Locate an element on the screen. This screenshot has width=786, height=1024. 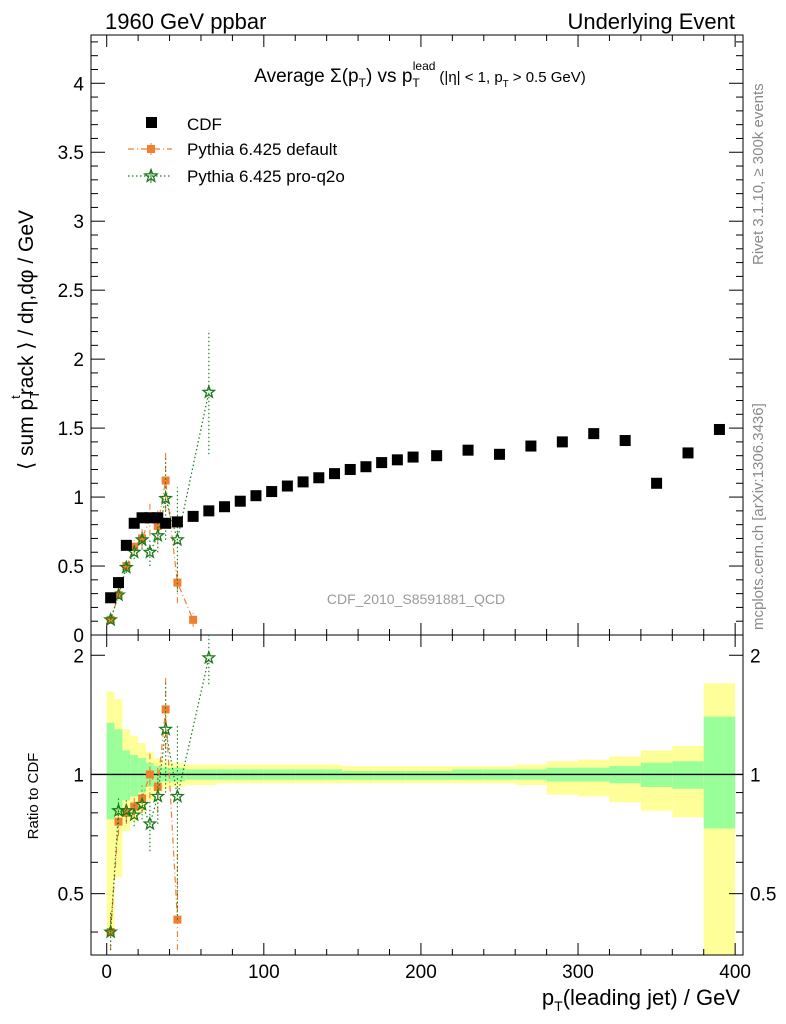
xlabel: pT(leading jet) / GeV is located at coordinates (641, 999).